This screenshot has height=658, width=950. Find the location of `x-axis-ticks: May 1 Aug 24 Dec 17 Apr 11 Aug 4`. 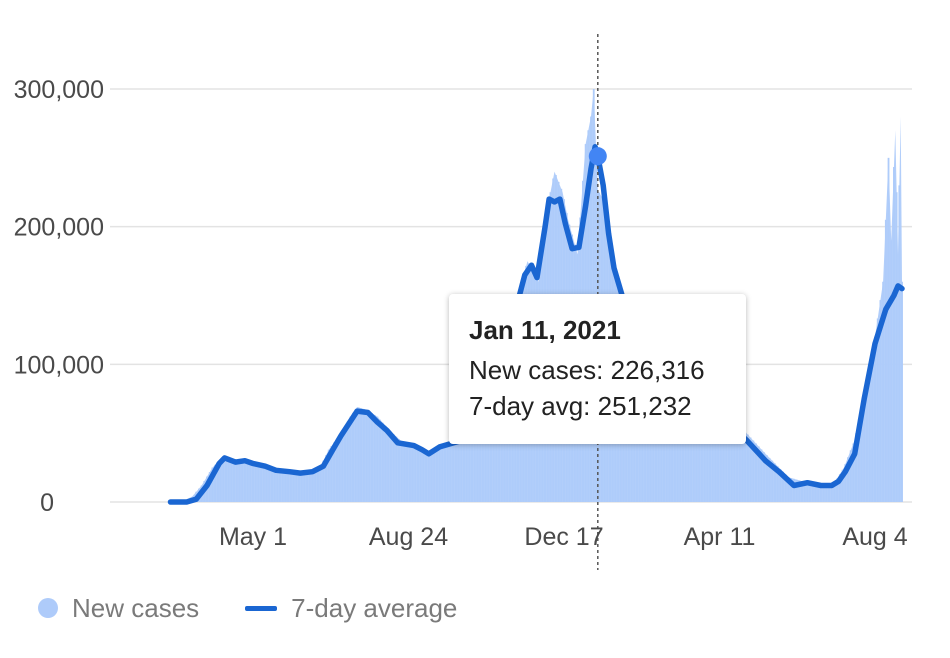

x-axis-ticks: May 1 Aug 24 Dec 17 Apr 11 Aug 4 is located at coordinates (563, 537).